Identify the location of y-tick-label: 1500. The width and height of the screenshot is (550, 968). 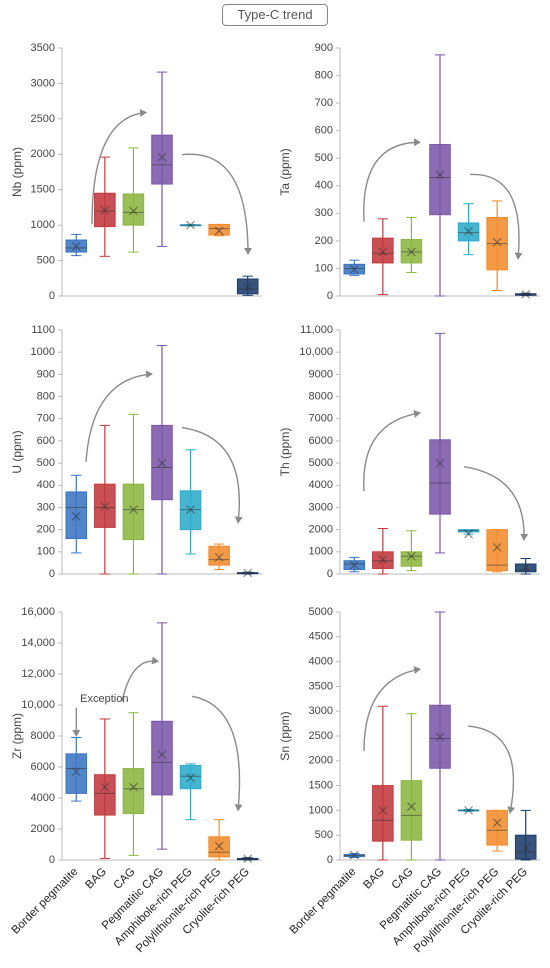
(321, 786).